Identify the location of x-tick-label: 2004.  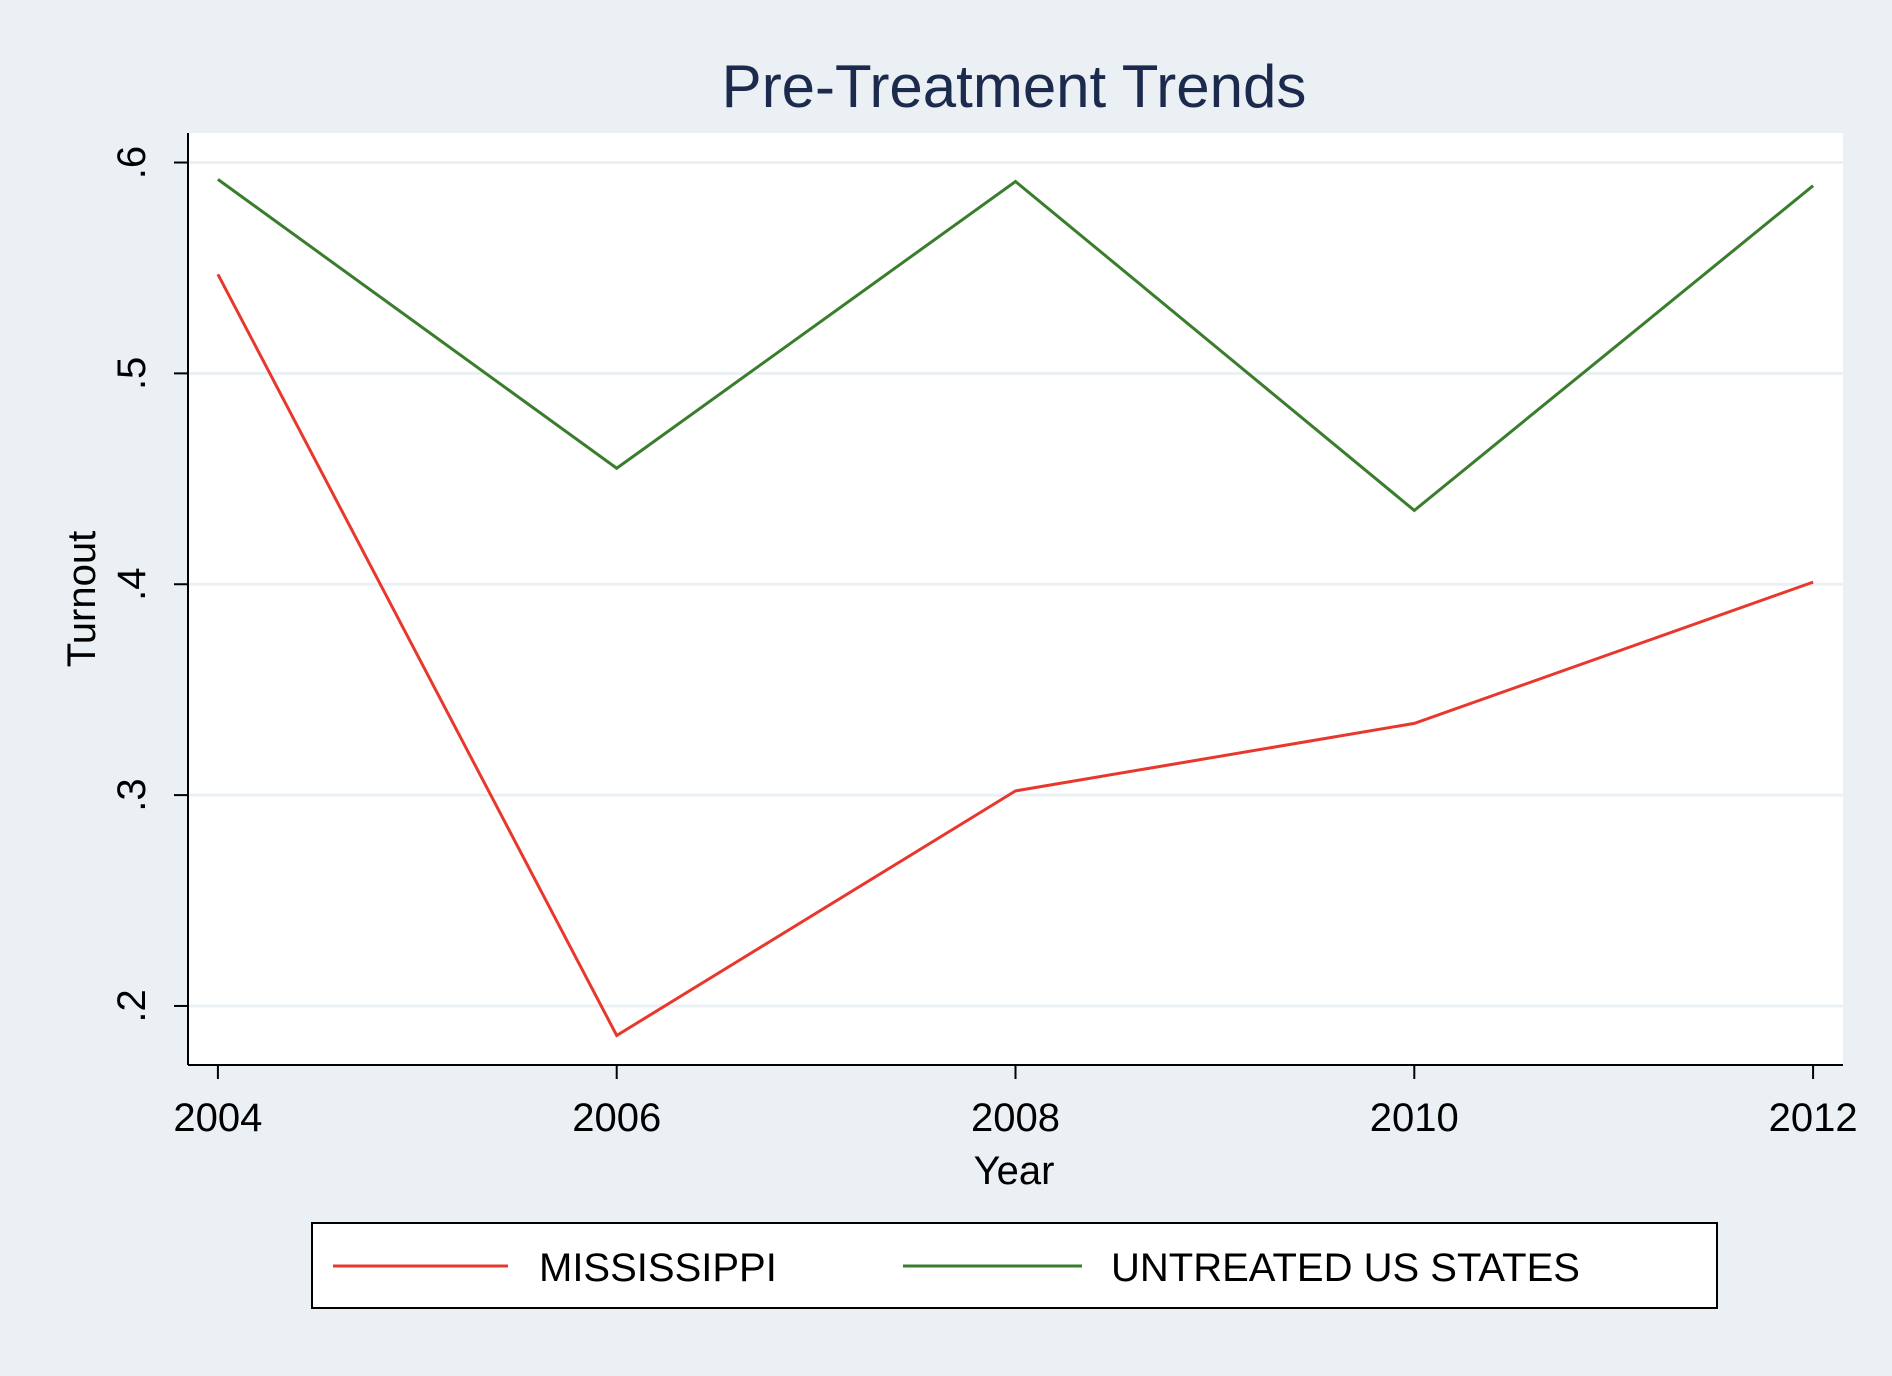
(217, 1118).